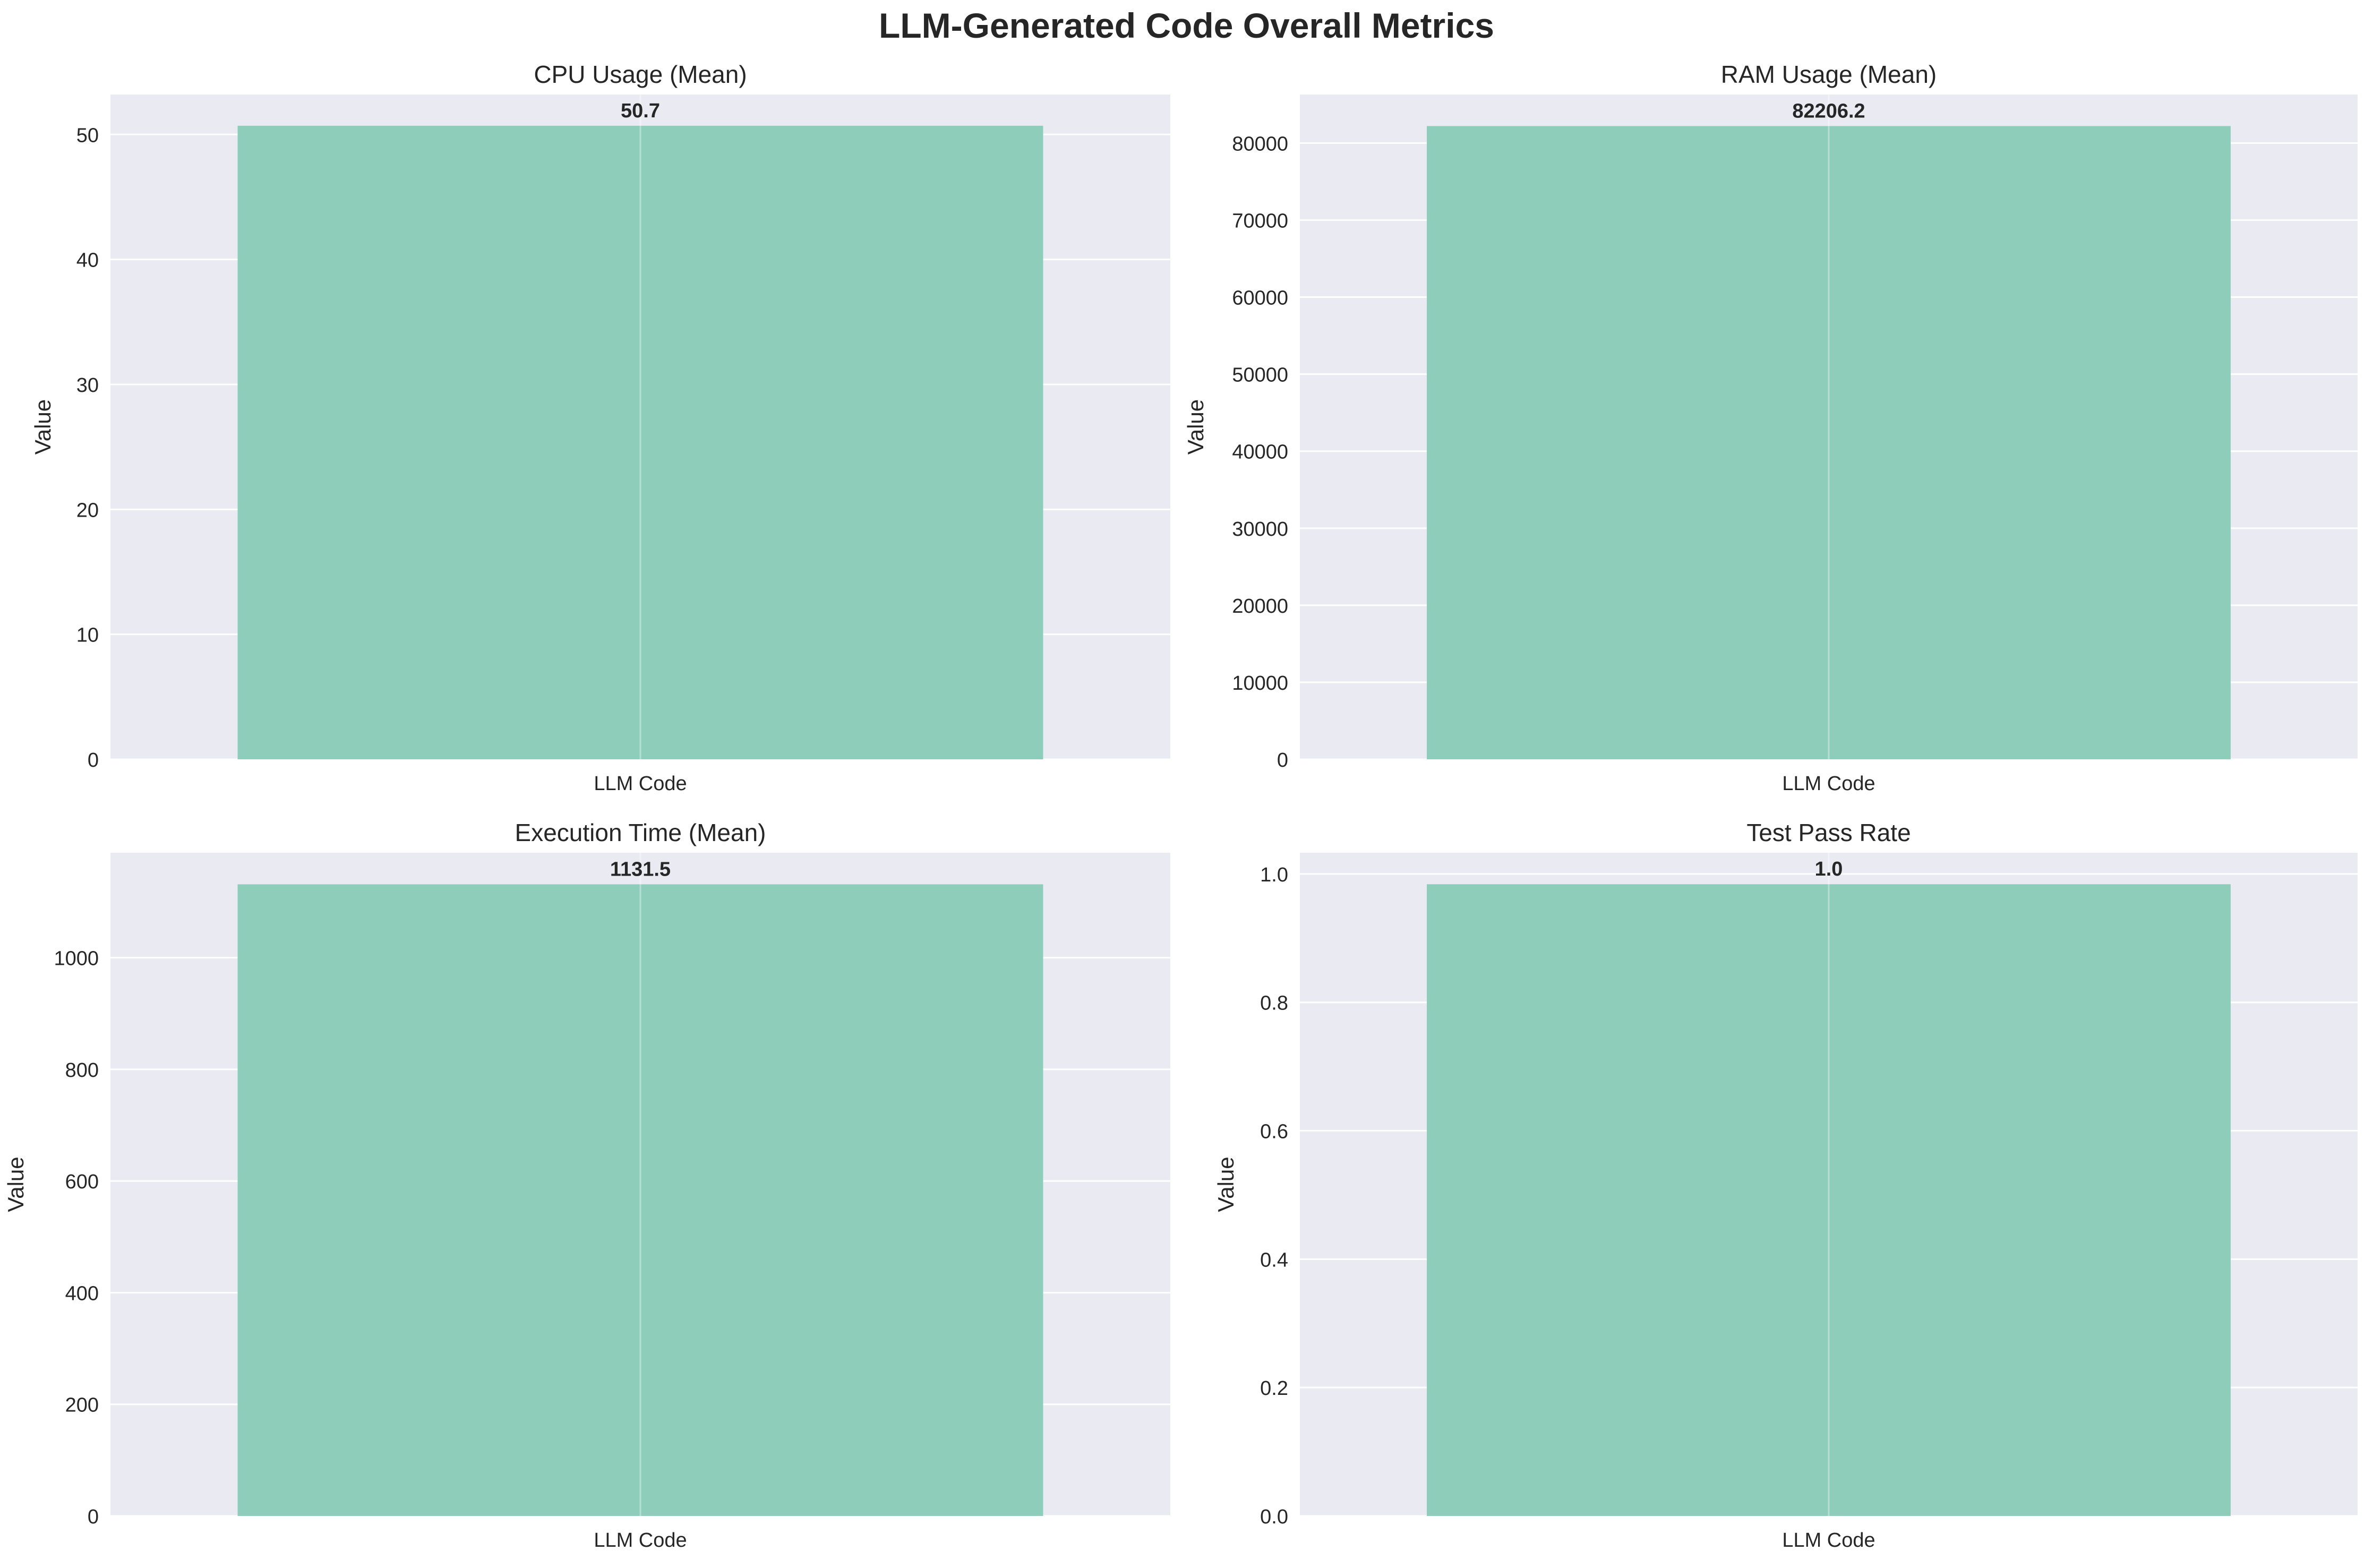  Describe the element at coordinates (82, 1070) in the screenshot. I see `y-tick-label: 800` at that location.